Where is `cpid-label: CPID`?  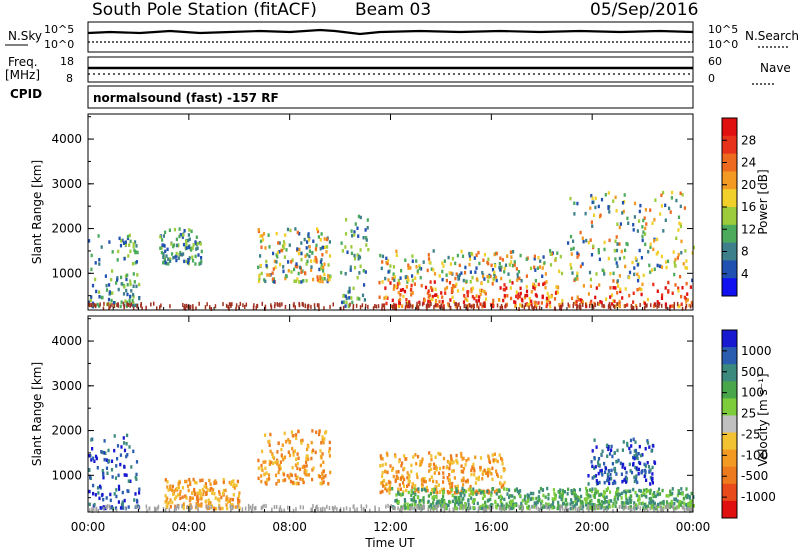
cpid-label: CPID is located at coordinates (26, 94).